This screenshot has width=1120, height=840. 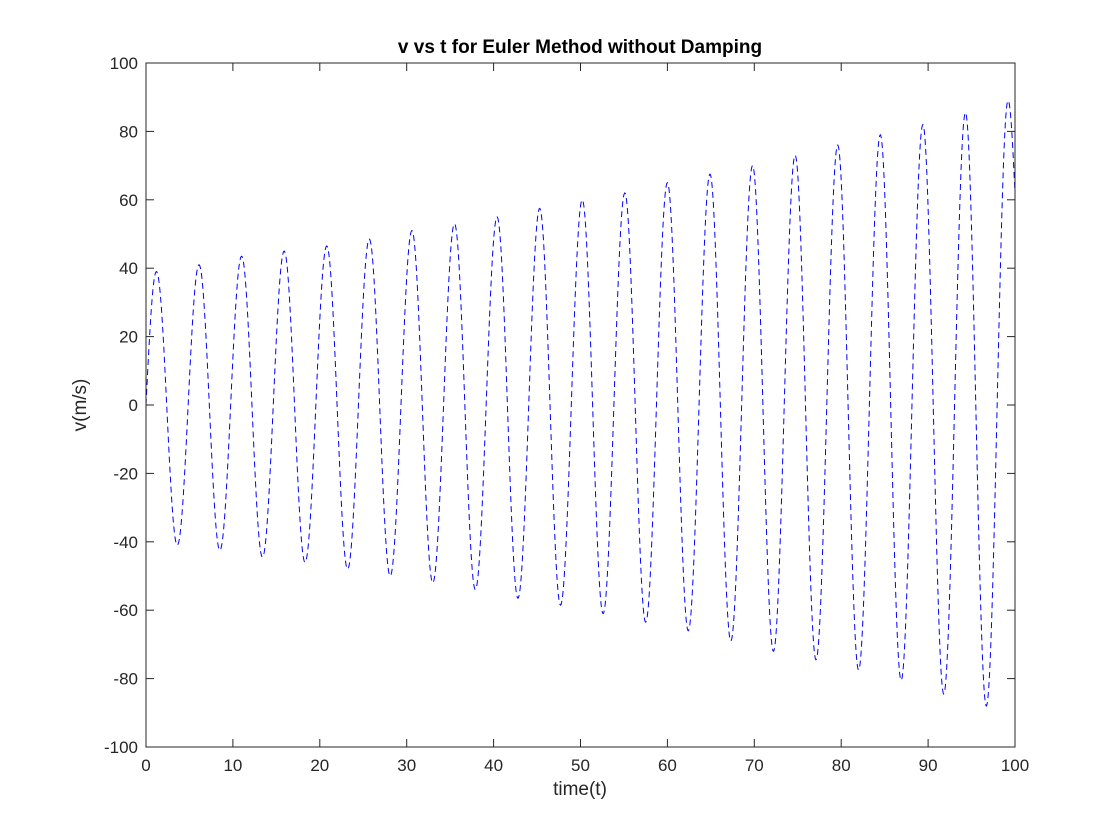 What do you see at coordinates (125, 473) in the screenshot?
I see `y-tick-label: -20` at bounding box center [125, 473].